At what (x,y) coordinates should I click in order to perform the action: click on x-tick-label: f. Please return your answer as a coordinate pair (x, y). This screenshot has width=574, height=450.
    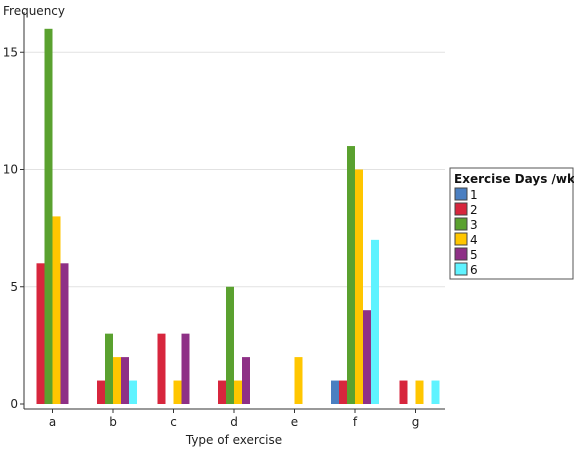
    Looking at the image, I should click on (355, 422).